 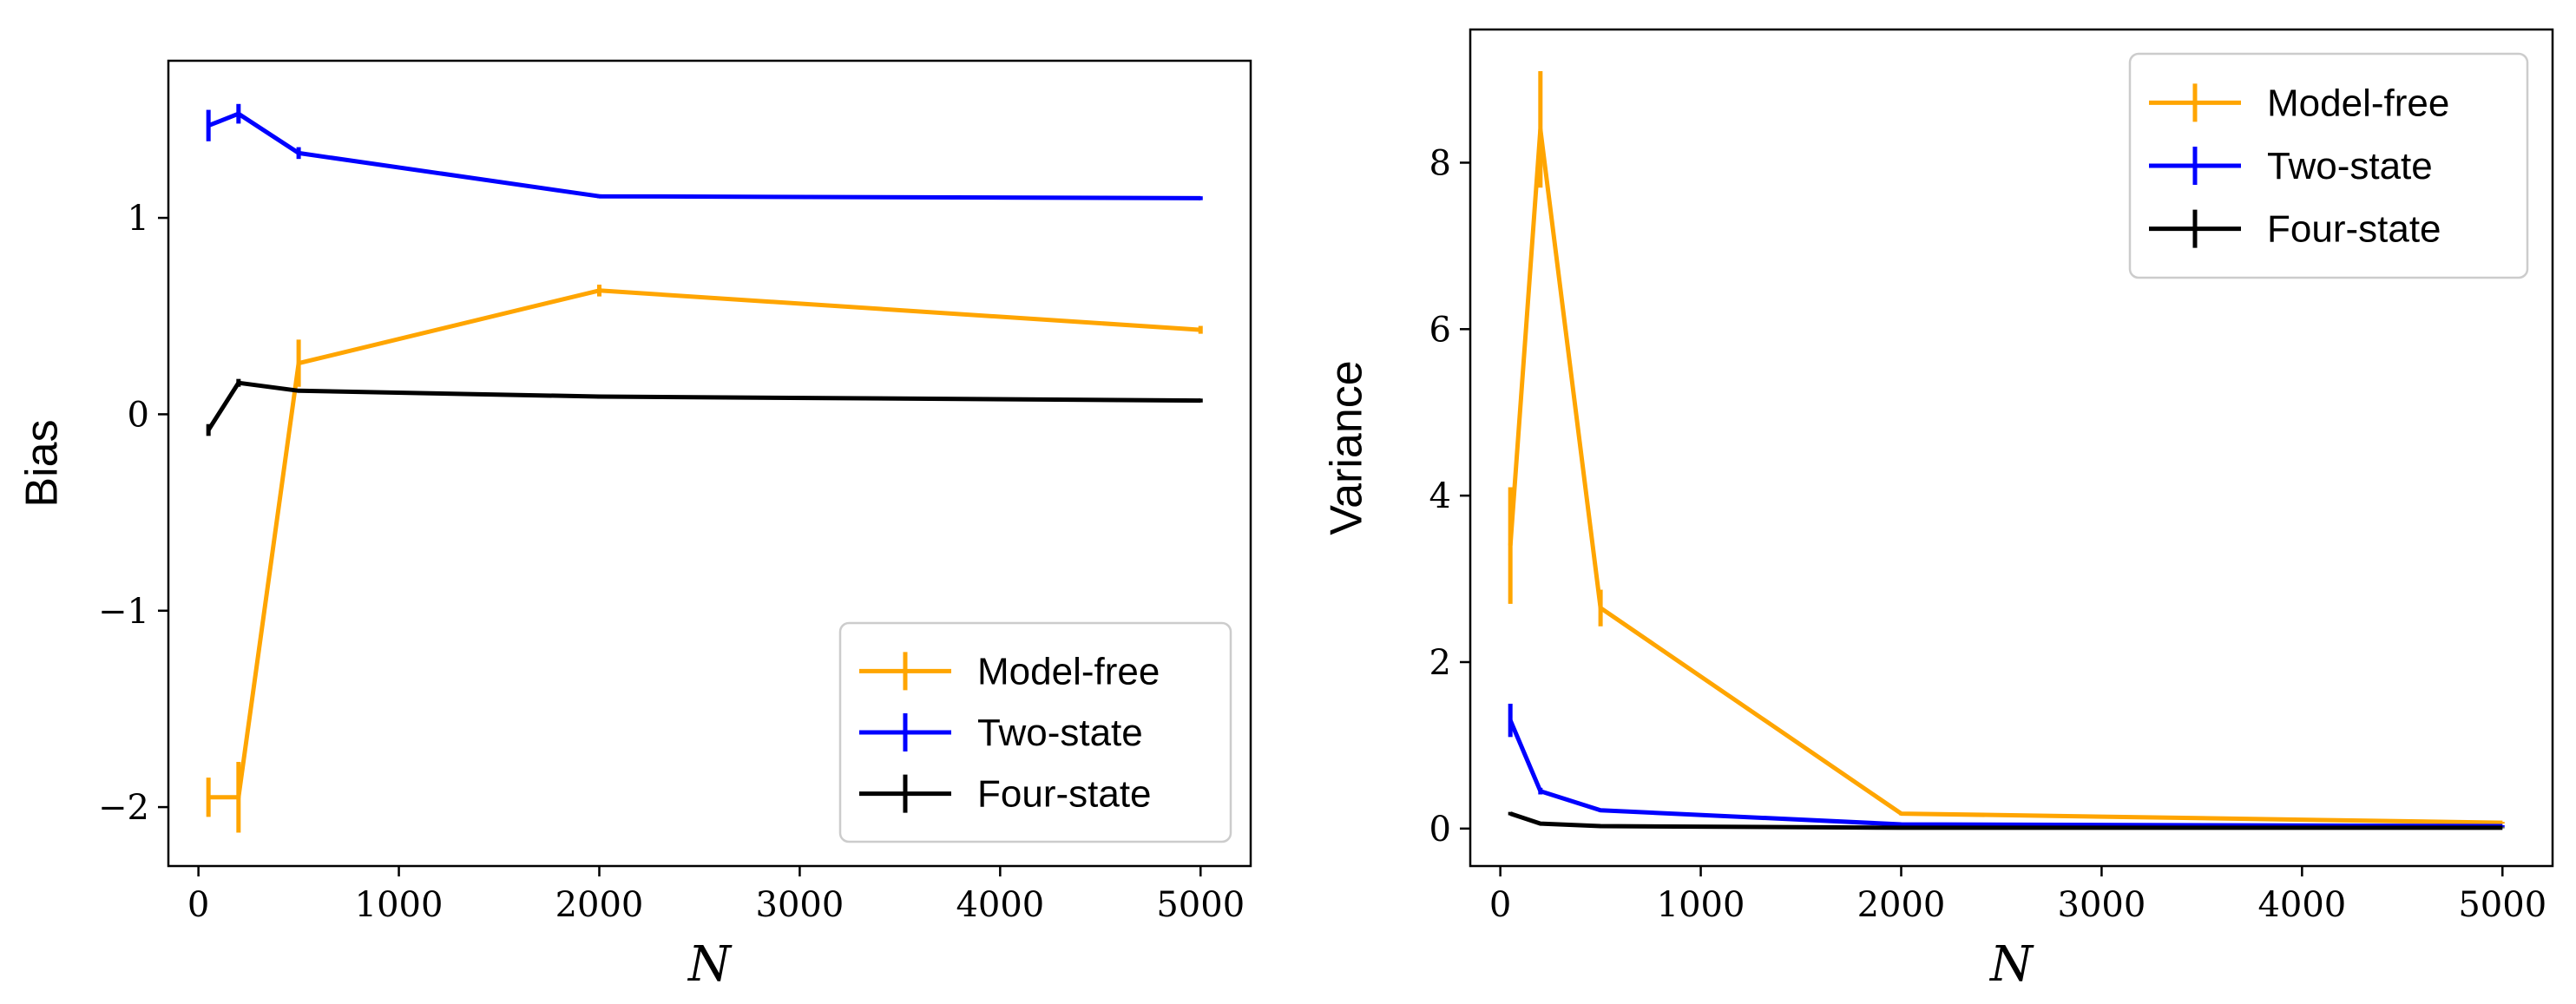 I want to click on y-tick-label: 4, so click(x=1440, y=496).